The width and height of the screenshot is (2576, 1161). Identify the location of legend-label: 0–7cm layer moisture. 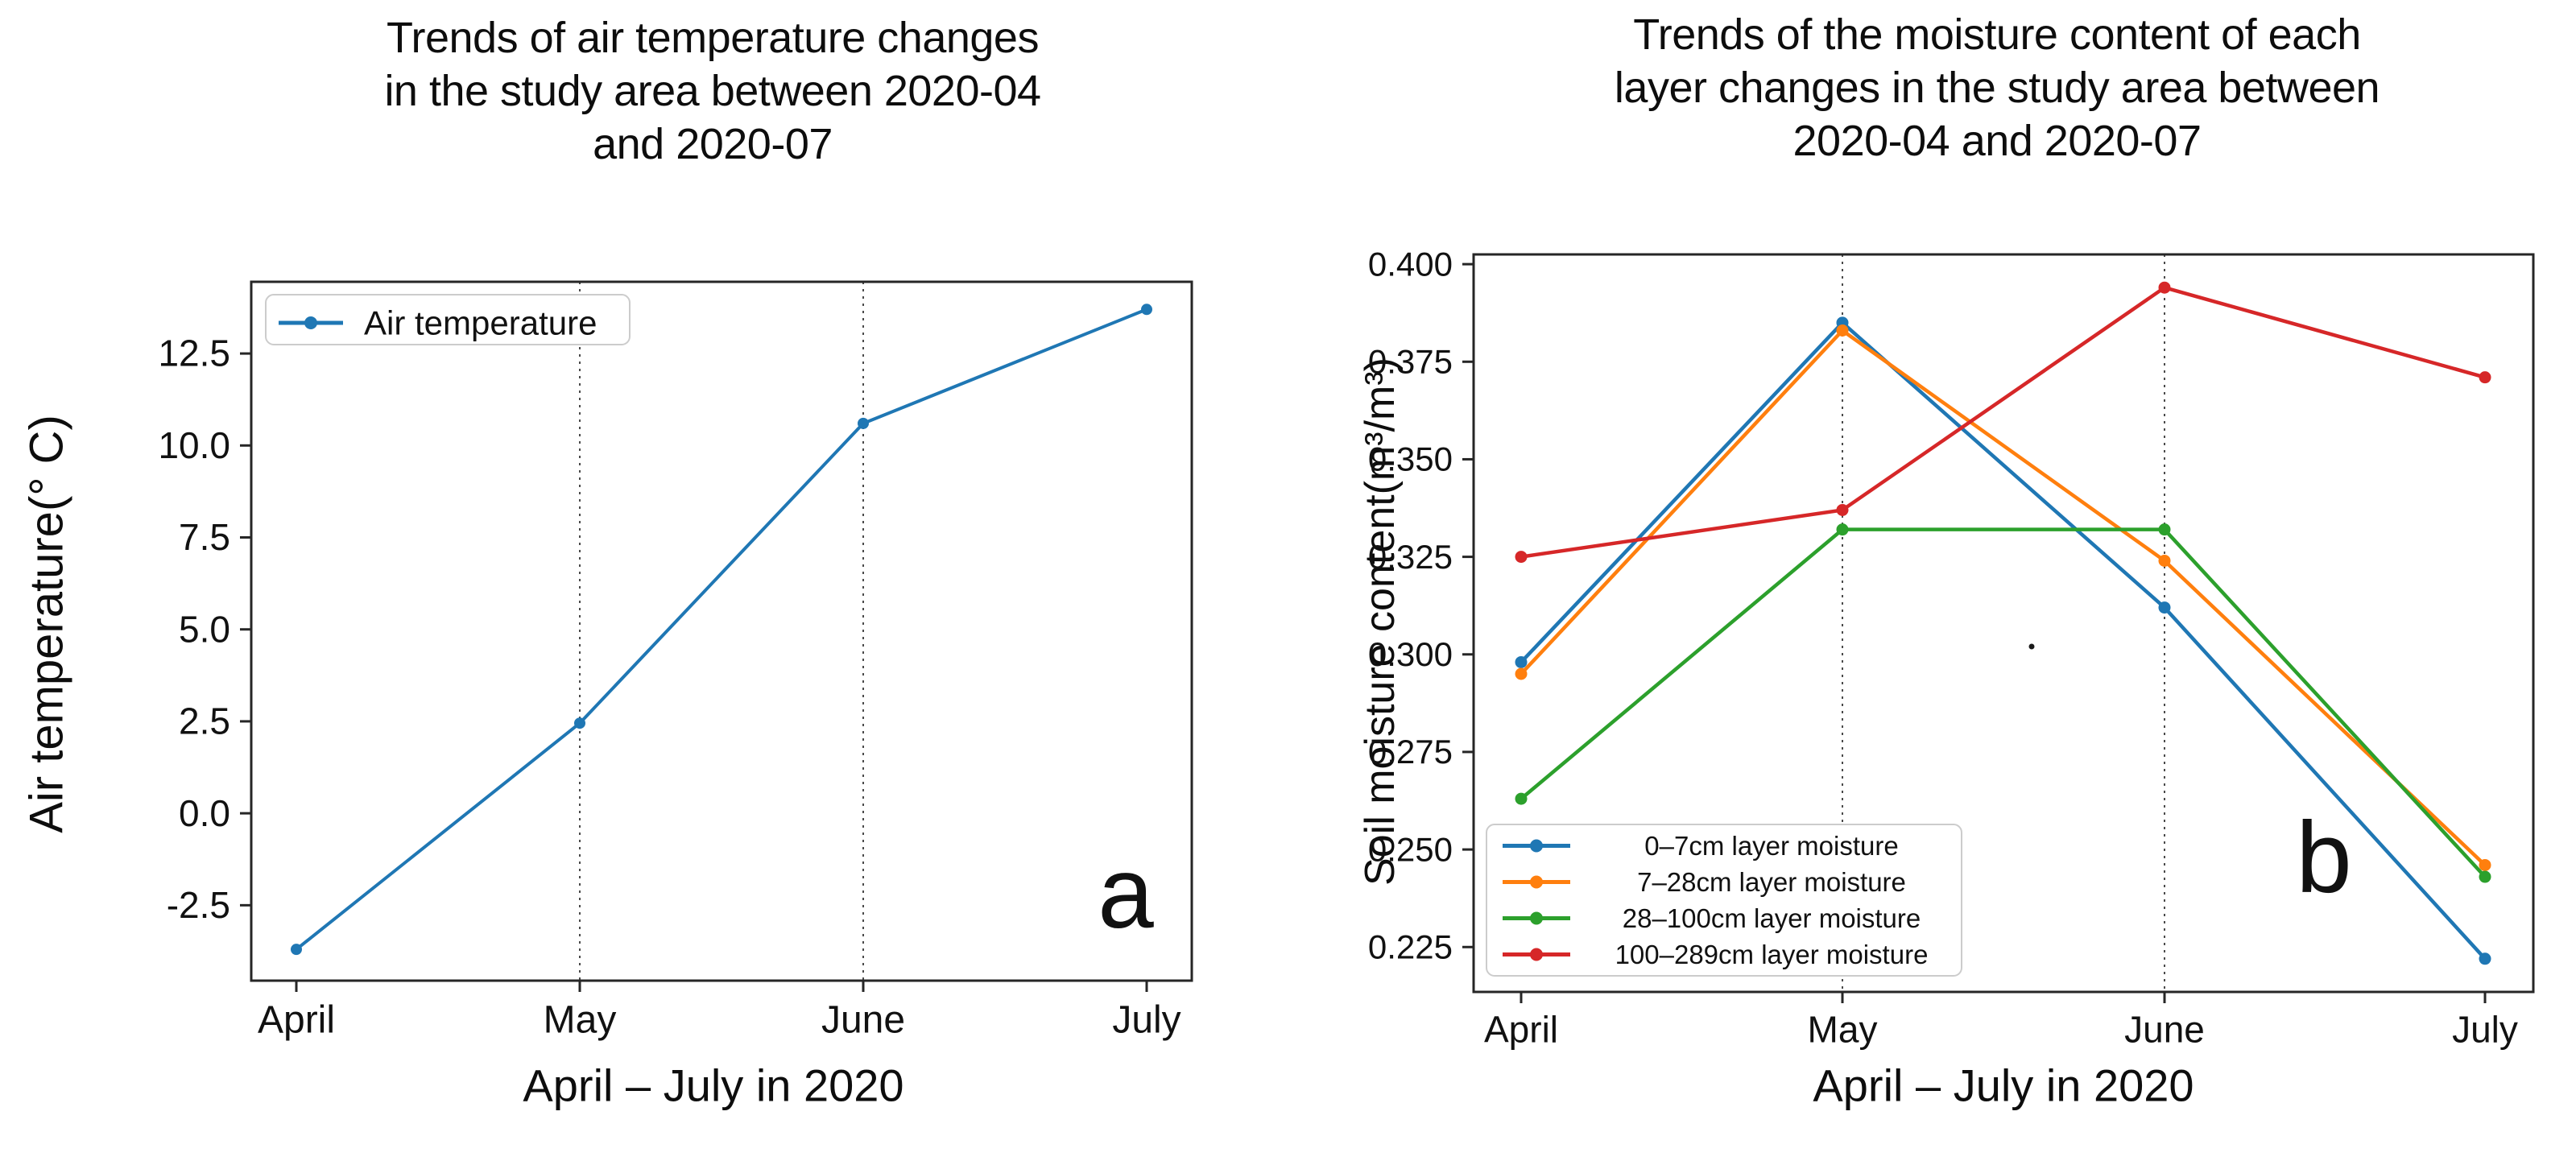
(1771, 846).